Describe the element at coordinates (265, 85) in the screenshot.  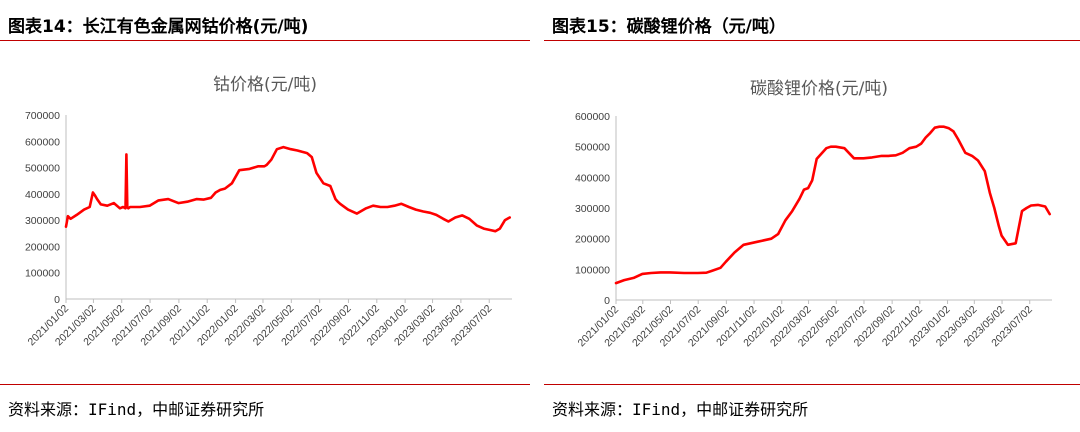
I see `chart-title: 钴价格(元/吨)` at that location.